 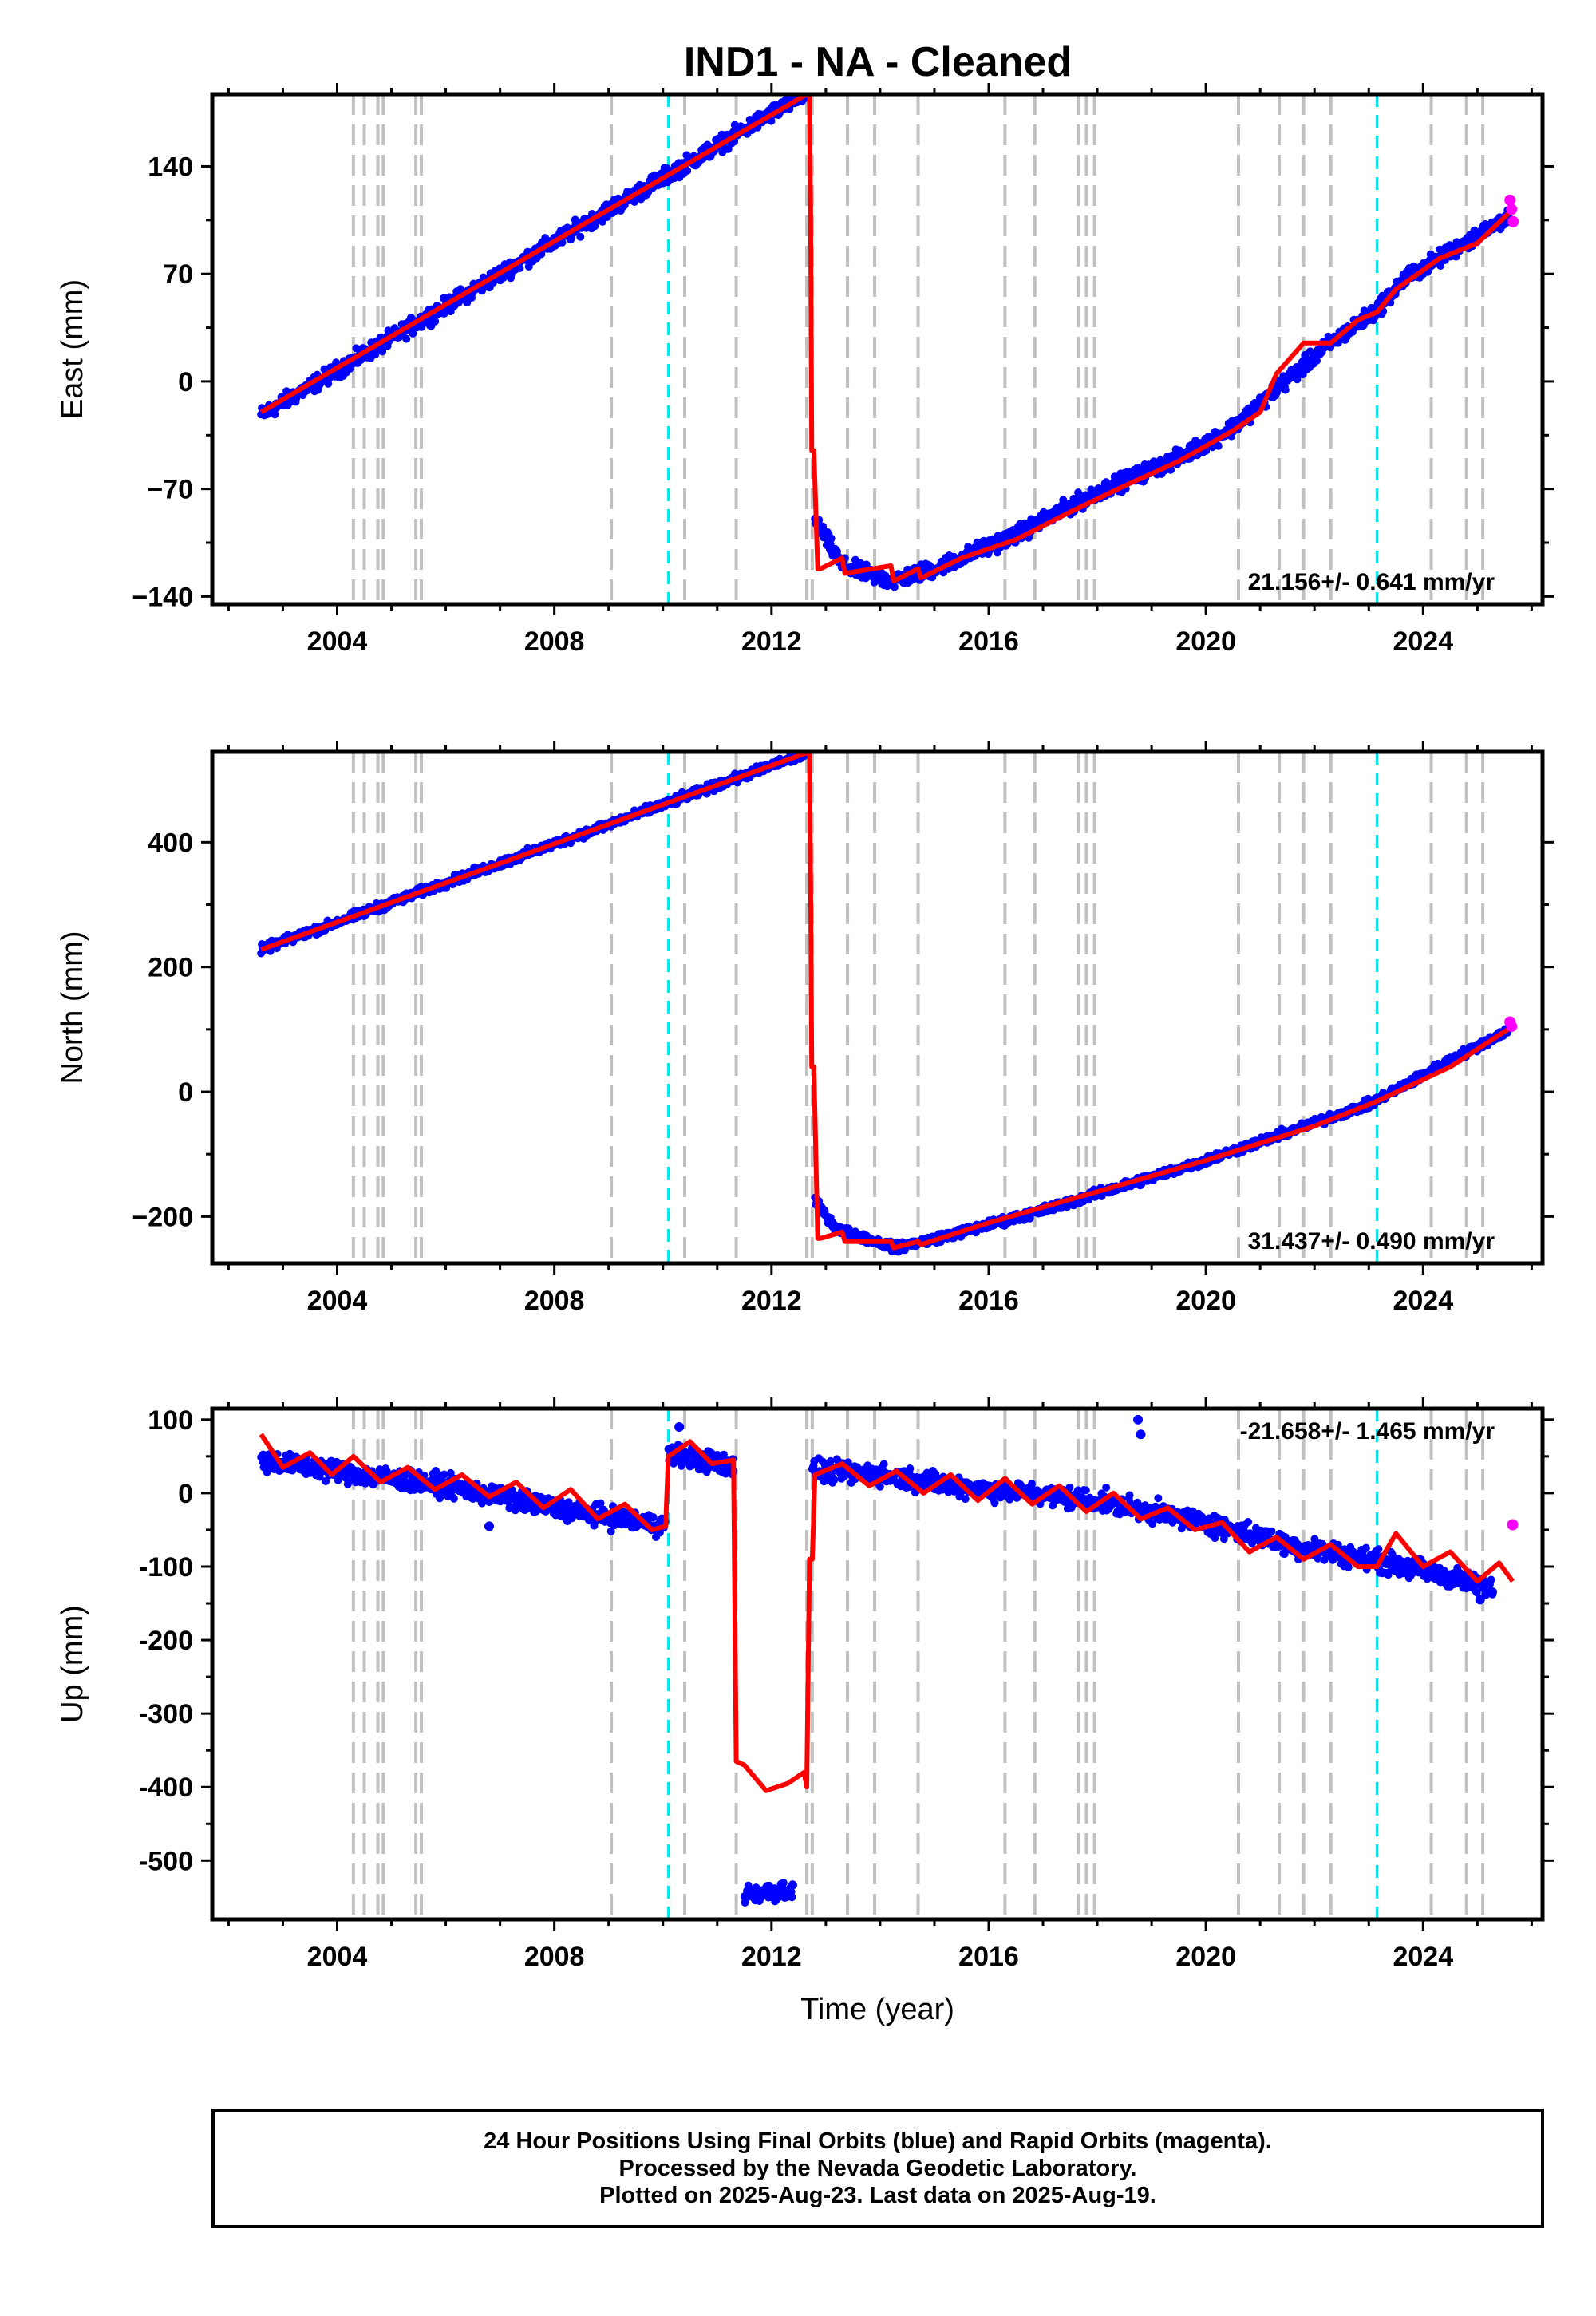 I want to click on y-axis-label: East (mm), so click(x=72, y=349).